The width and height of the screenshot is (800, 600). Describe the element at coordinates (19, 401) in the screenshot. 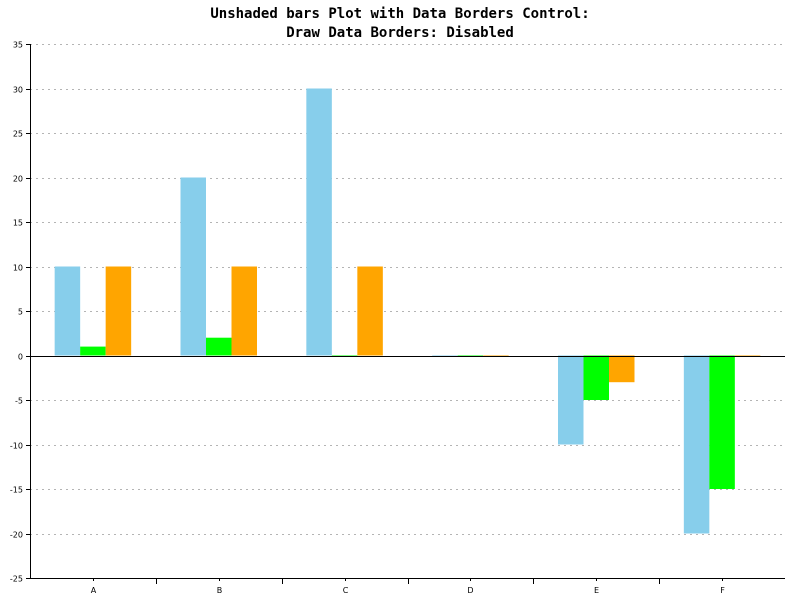

I see `y-tick-label: -5` at that location.